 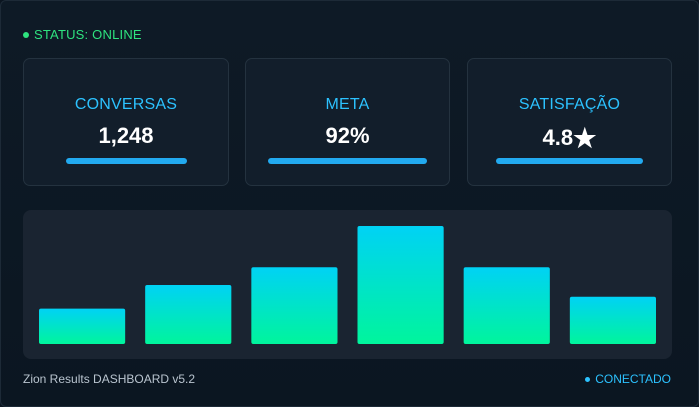 I want to click on card-value: 1,248, so click(x=126, y=135).